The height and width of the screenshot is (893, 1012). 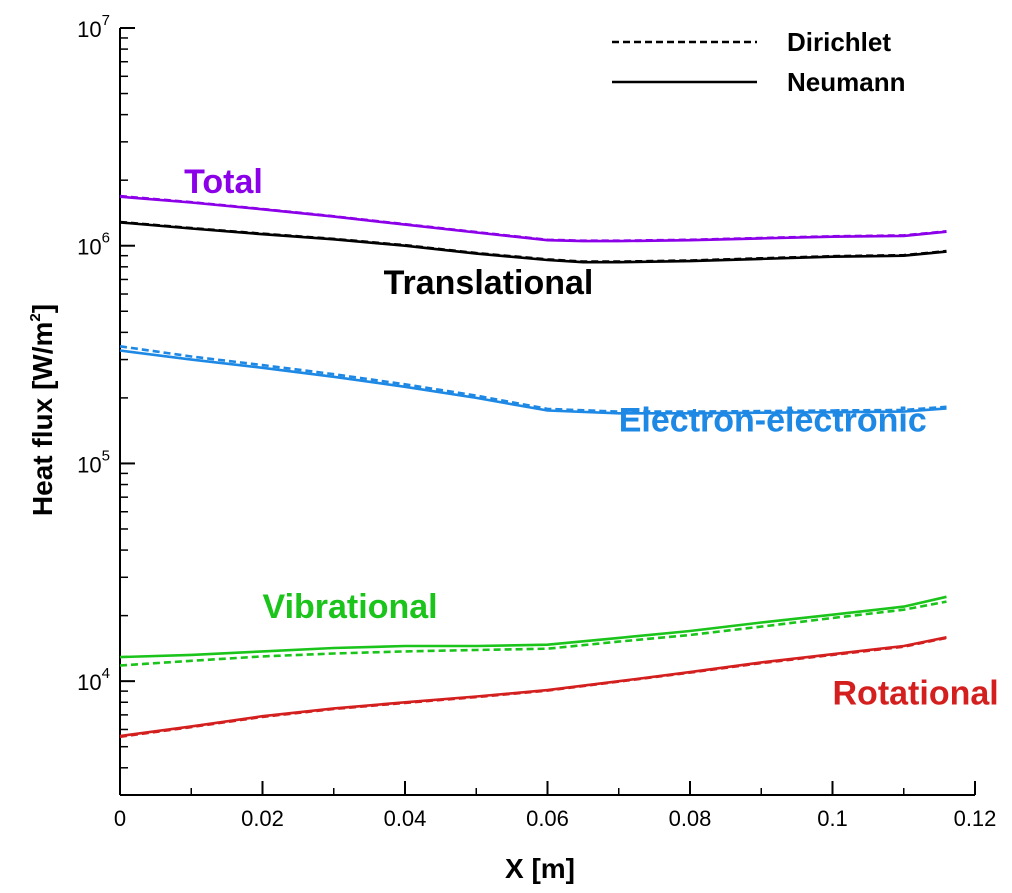 I want to click on series-translational-dirichlet-line, so click(x=533, y=241).